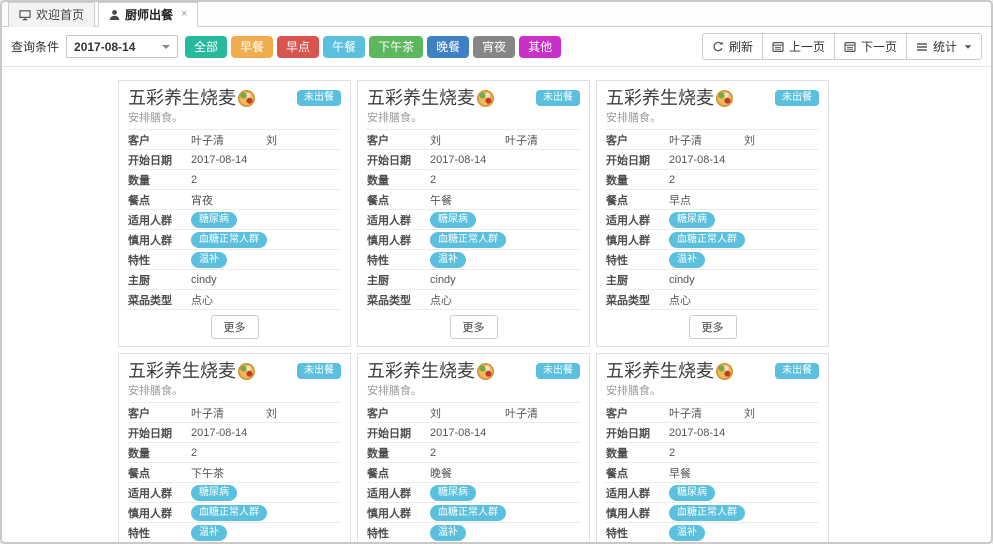  I want to click on close-icon: ×, so click(184, 14).